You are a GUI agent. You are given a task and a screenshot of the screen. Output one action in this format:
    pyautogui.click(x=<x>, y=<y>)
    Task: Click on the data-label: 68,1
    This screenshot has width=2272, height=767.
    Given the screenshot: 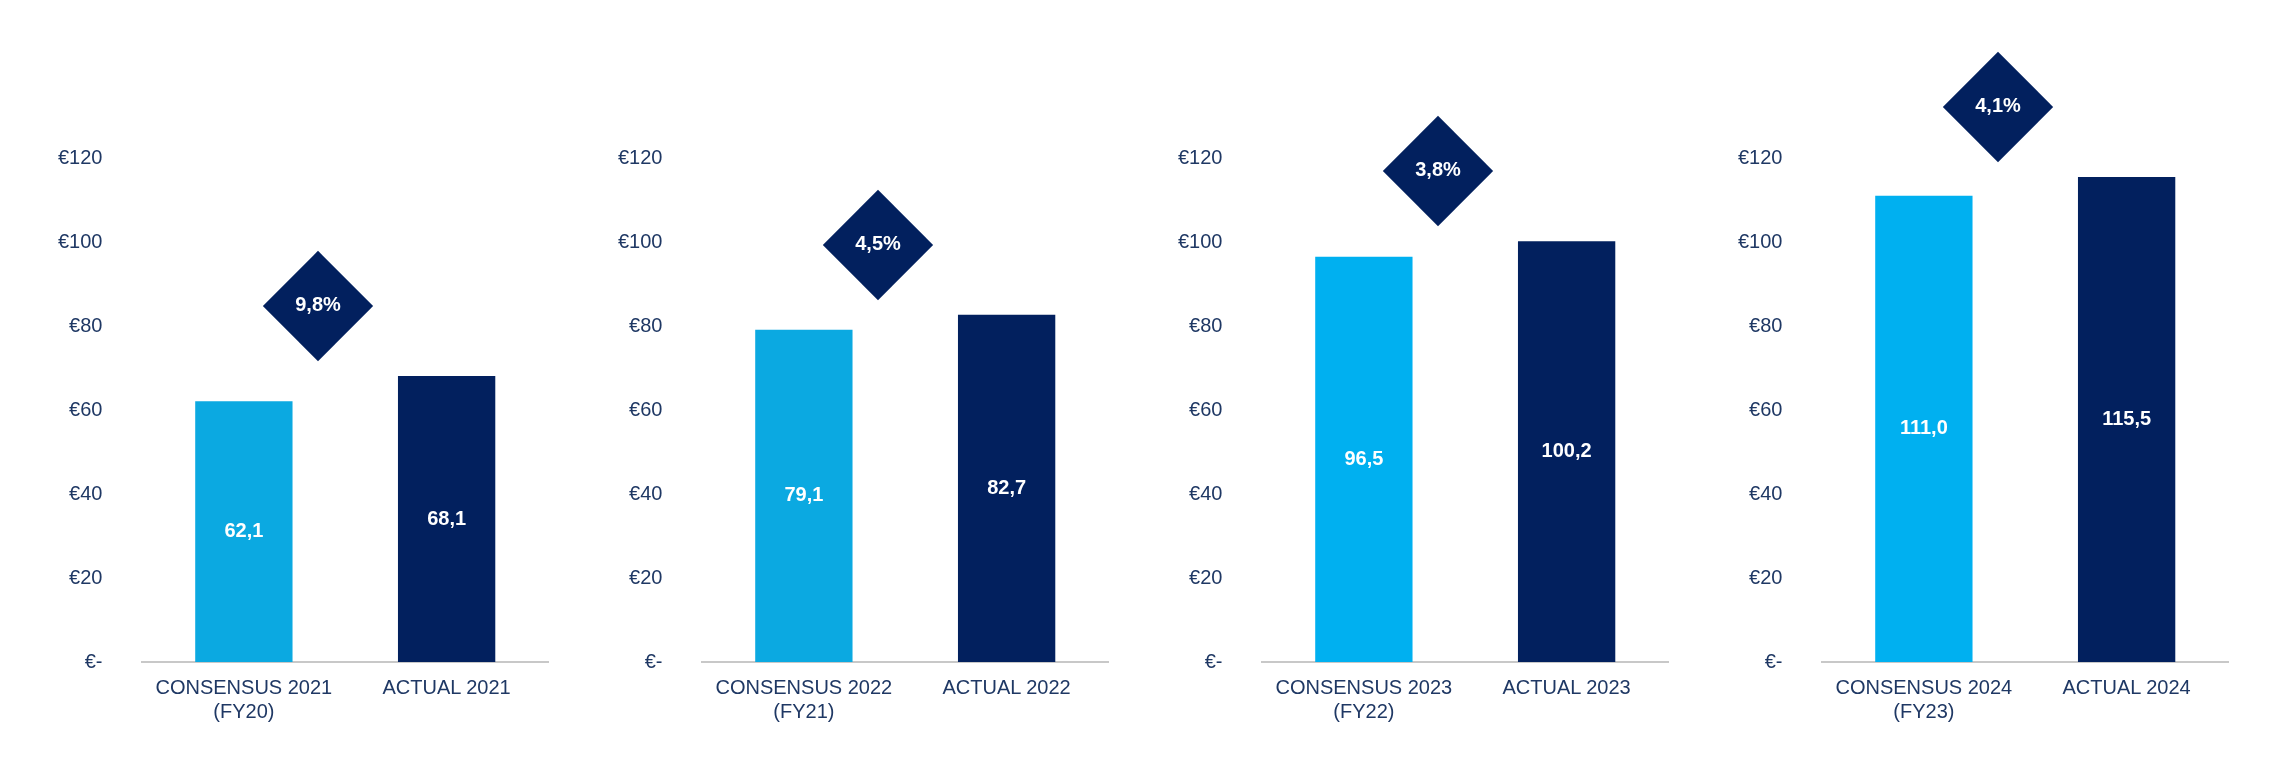 What is the action you would take?
    pyautogui.click(x=447, y=517)
    